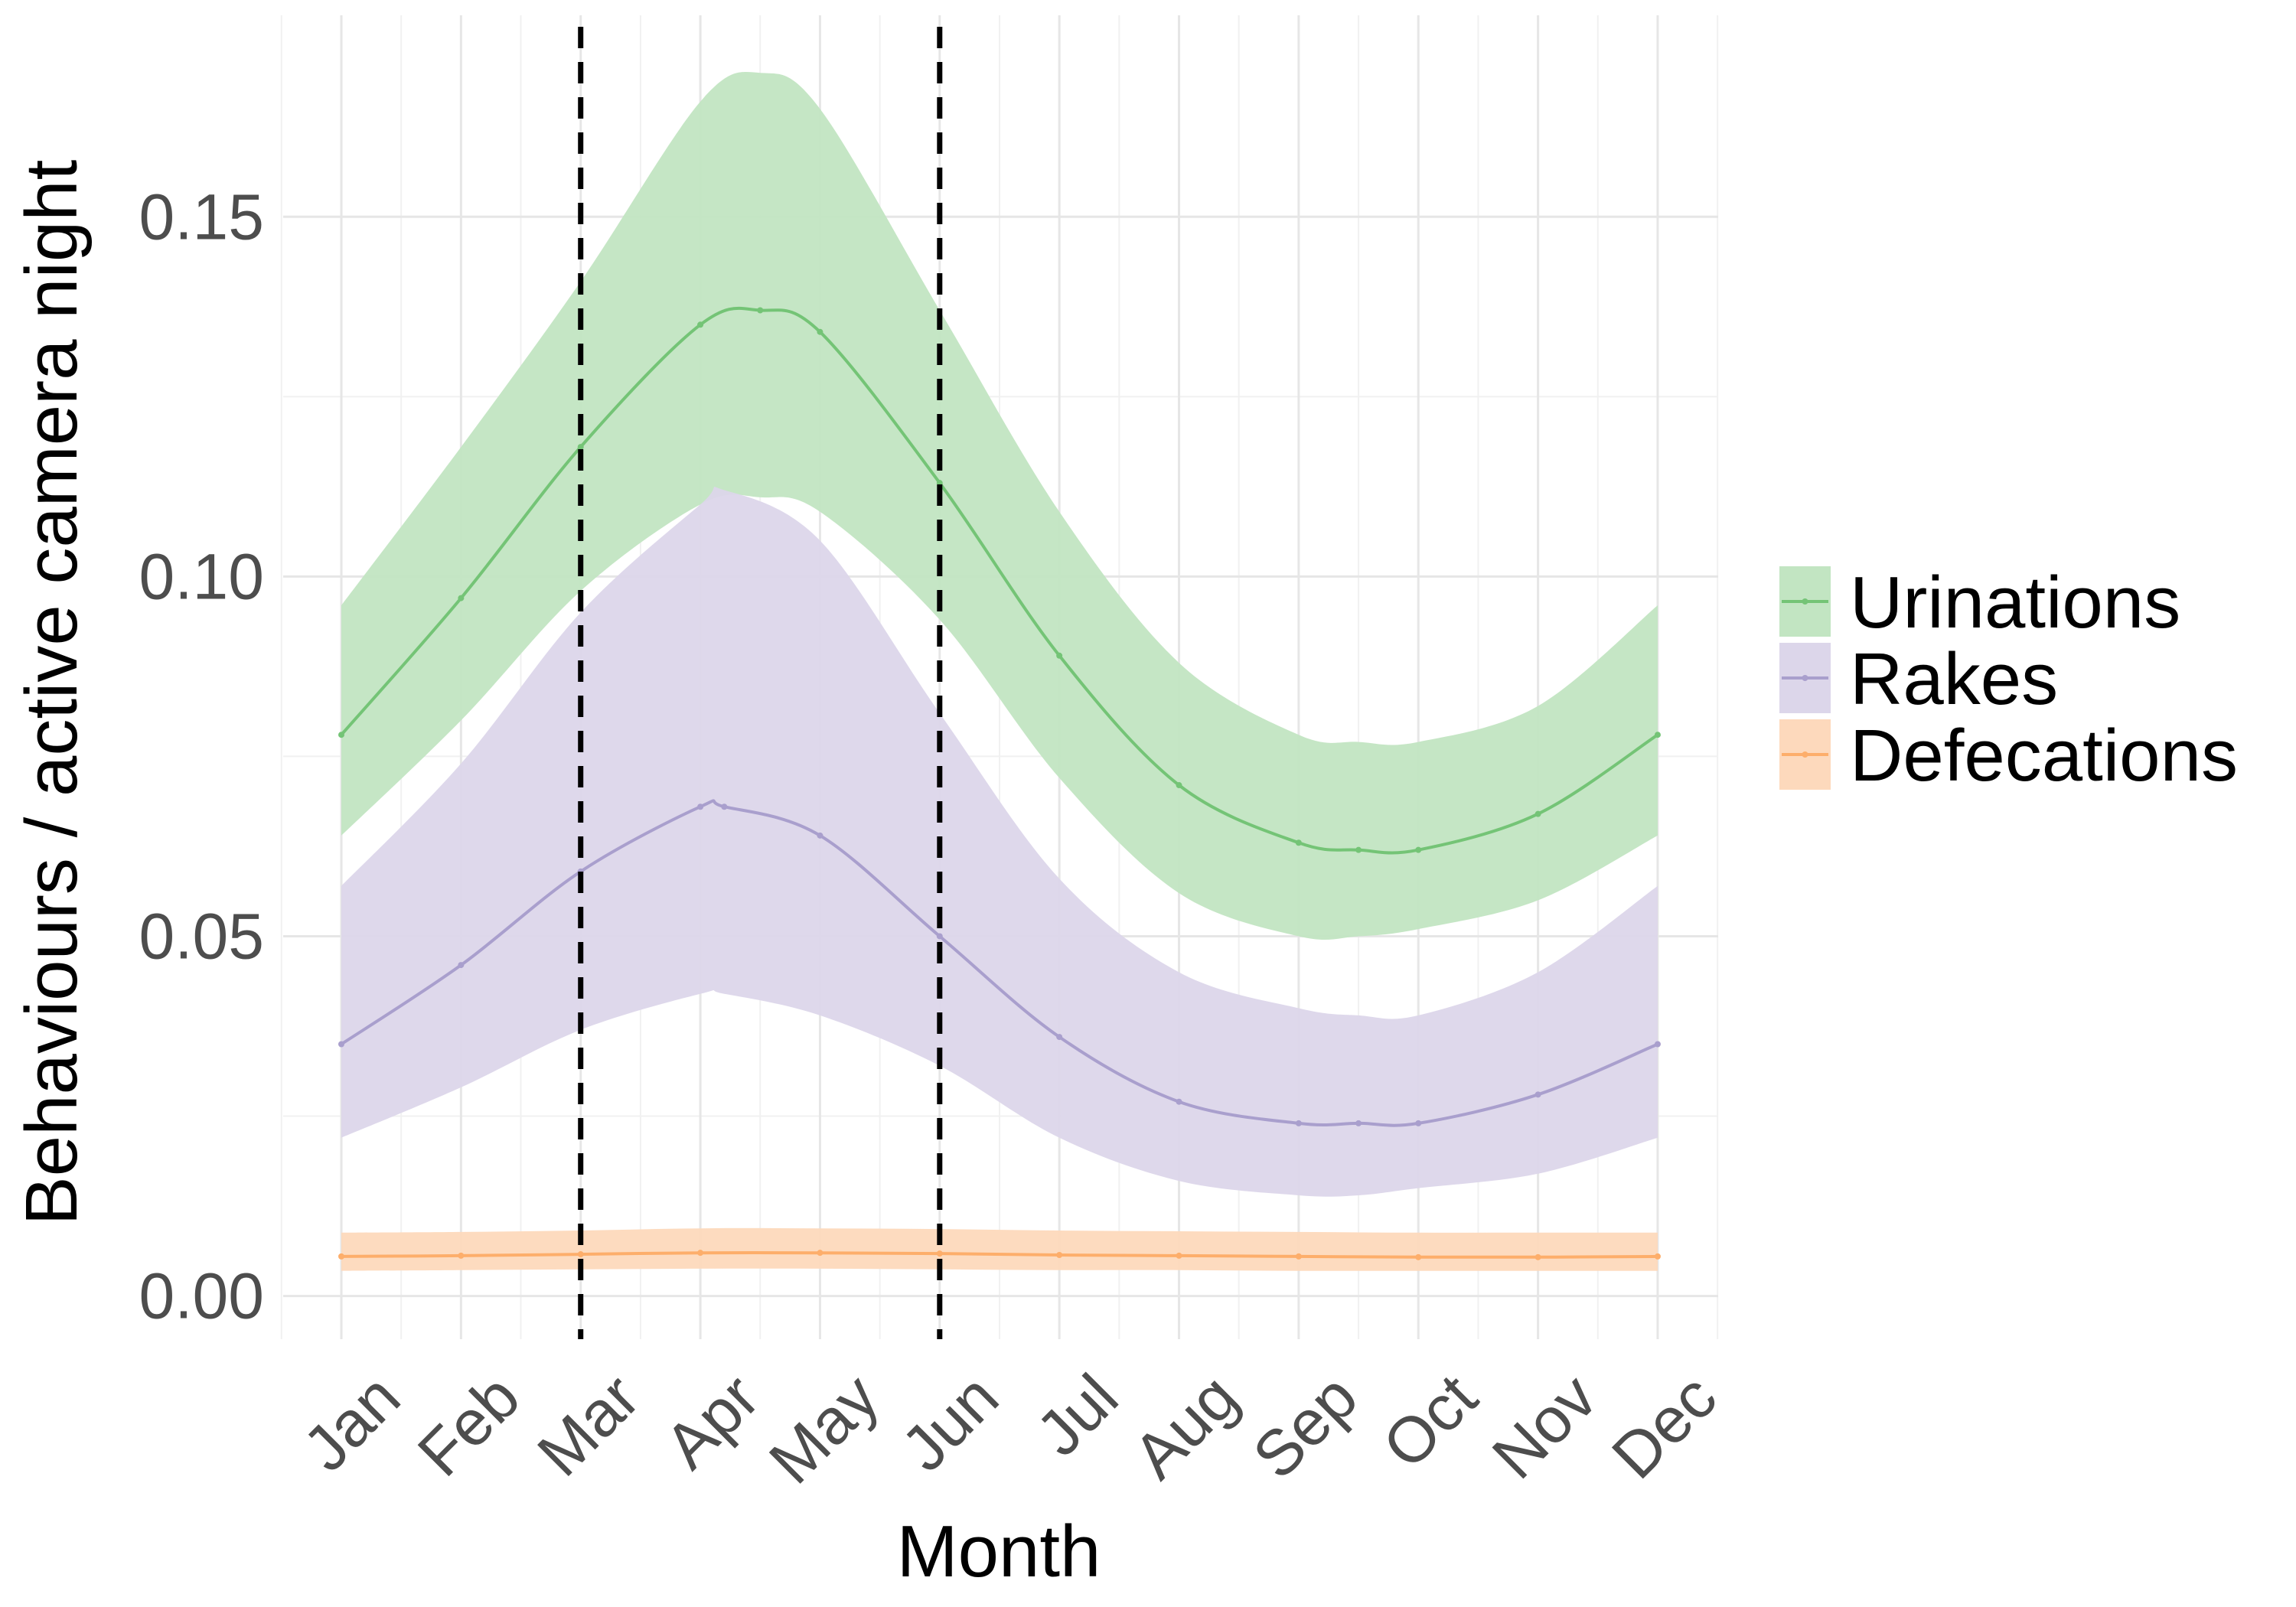  Describe the element at coordinates (950, 1423) in the screenshot. I see `x-tick-label: Jun` at that location.